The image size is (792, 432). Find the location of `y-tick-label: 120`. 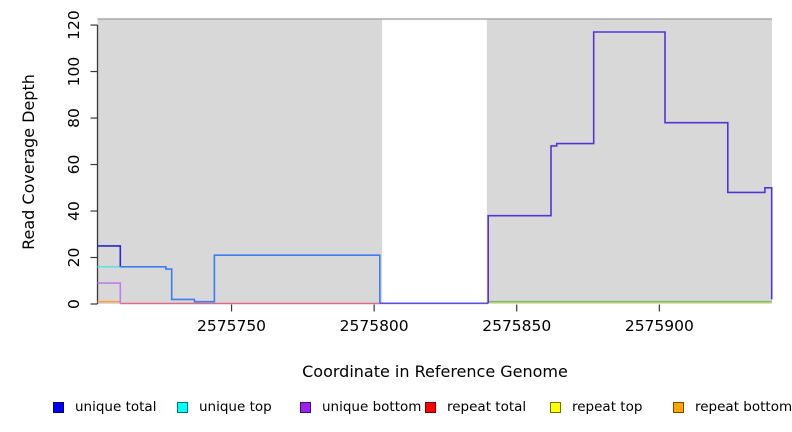

y-tick-label: 120 is located at coordinates (74, 25).